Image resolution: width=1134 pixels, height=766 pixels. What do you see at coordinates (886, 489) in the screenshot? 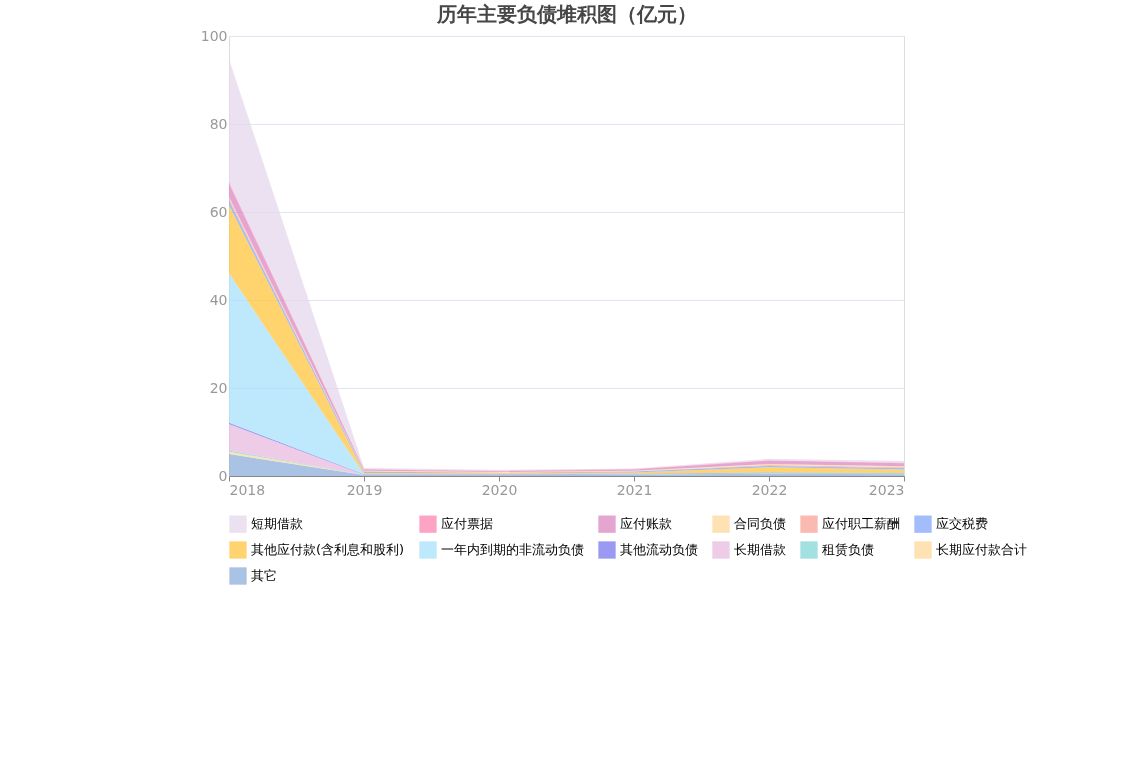
I see `x-tick-label: 2023` at bounding box center [886, 489].